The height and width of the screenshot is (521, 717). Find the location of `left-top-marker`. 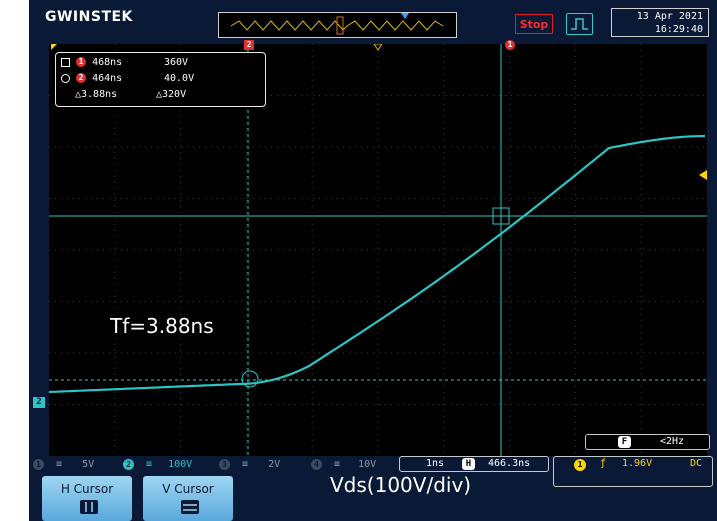

left-top-marker is located at coordinates (54, 47).